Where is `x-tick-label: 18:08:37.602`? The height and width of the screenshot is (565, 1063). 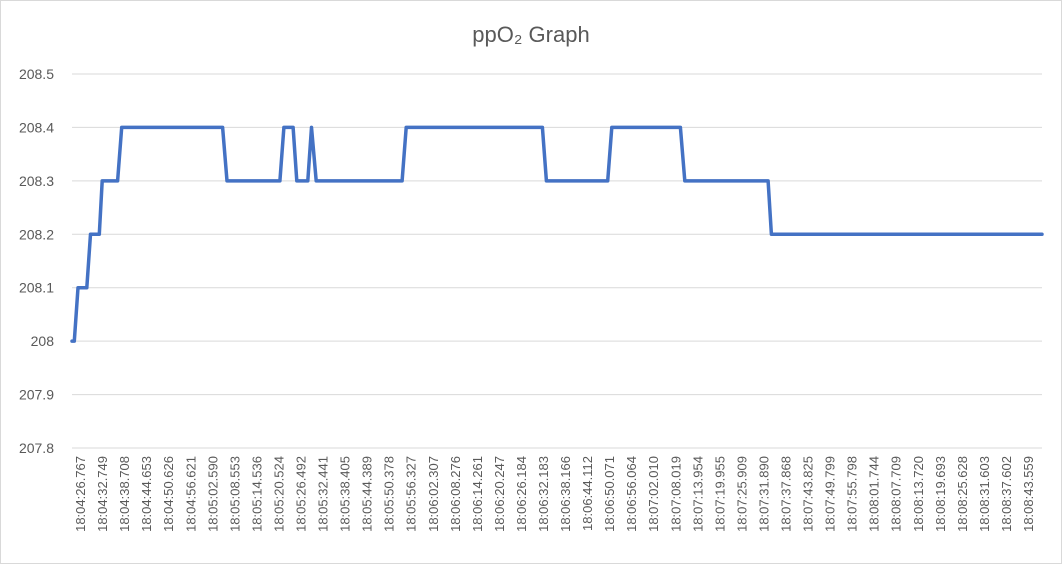 x-tick-label: 18:08:37.602 is located at coordinates (1006, 494).